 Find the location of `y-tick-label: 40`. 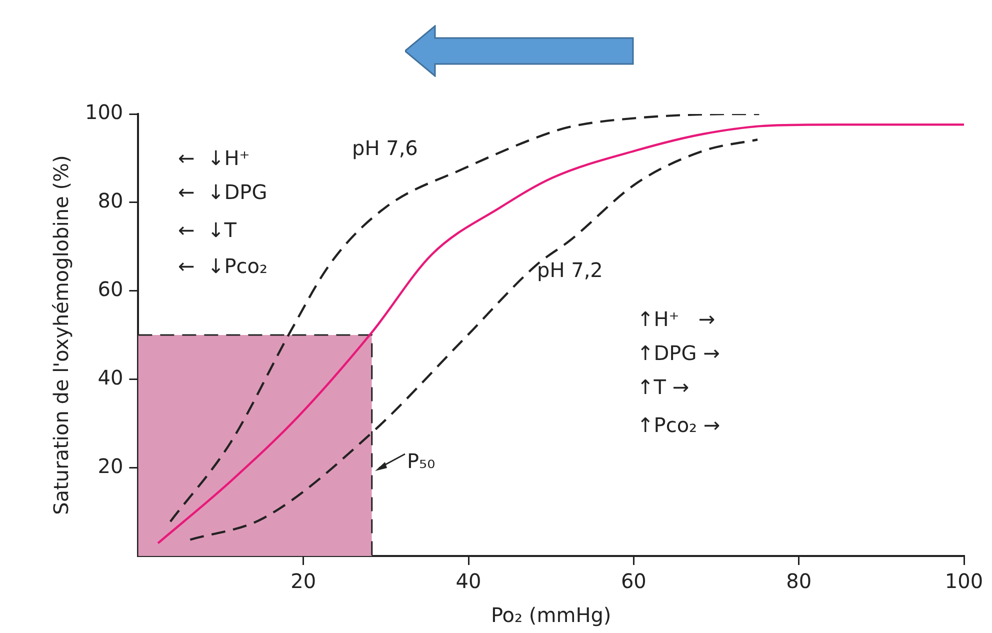

y-tick-label: 40 is located at coordinates (111, 377).